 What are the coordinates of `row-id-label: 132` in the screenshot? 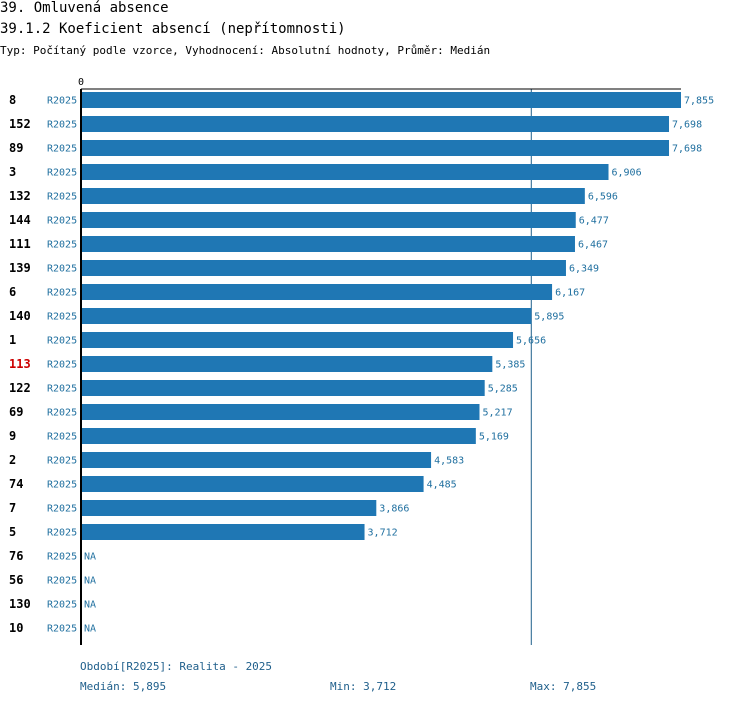 It's located at (20, 196).